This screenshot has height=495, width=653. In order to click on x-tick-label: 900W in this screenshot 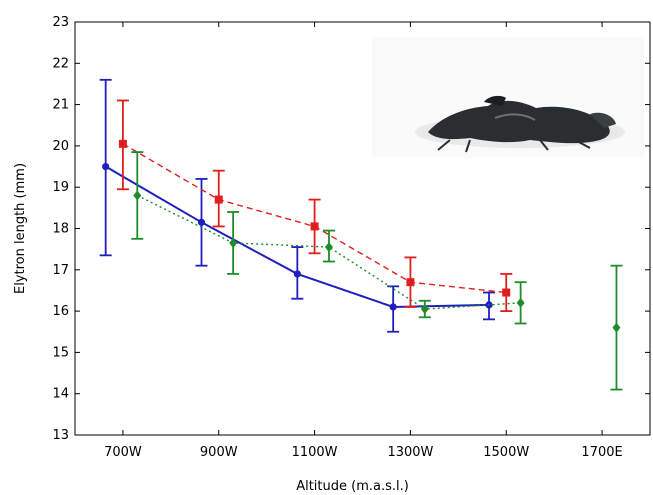, I will do `click(219, 452)`.